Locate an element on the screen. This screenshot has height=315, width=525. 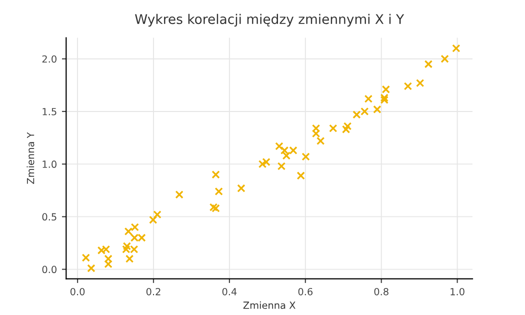
chart-title: Wykres korelacji między zmiennymi X i Y is located at coordinates (269, 20).